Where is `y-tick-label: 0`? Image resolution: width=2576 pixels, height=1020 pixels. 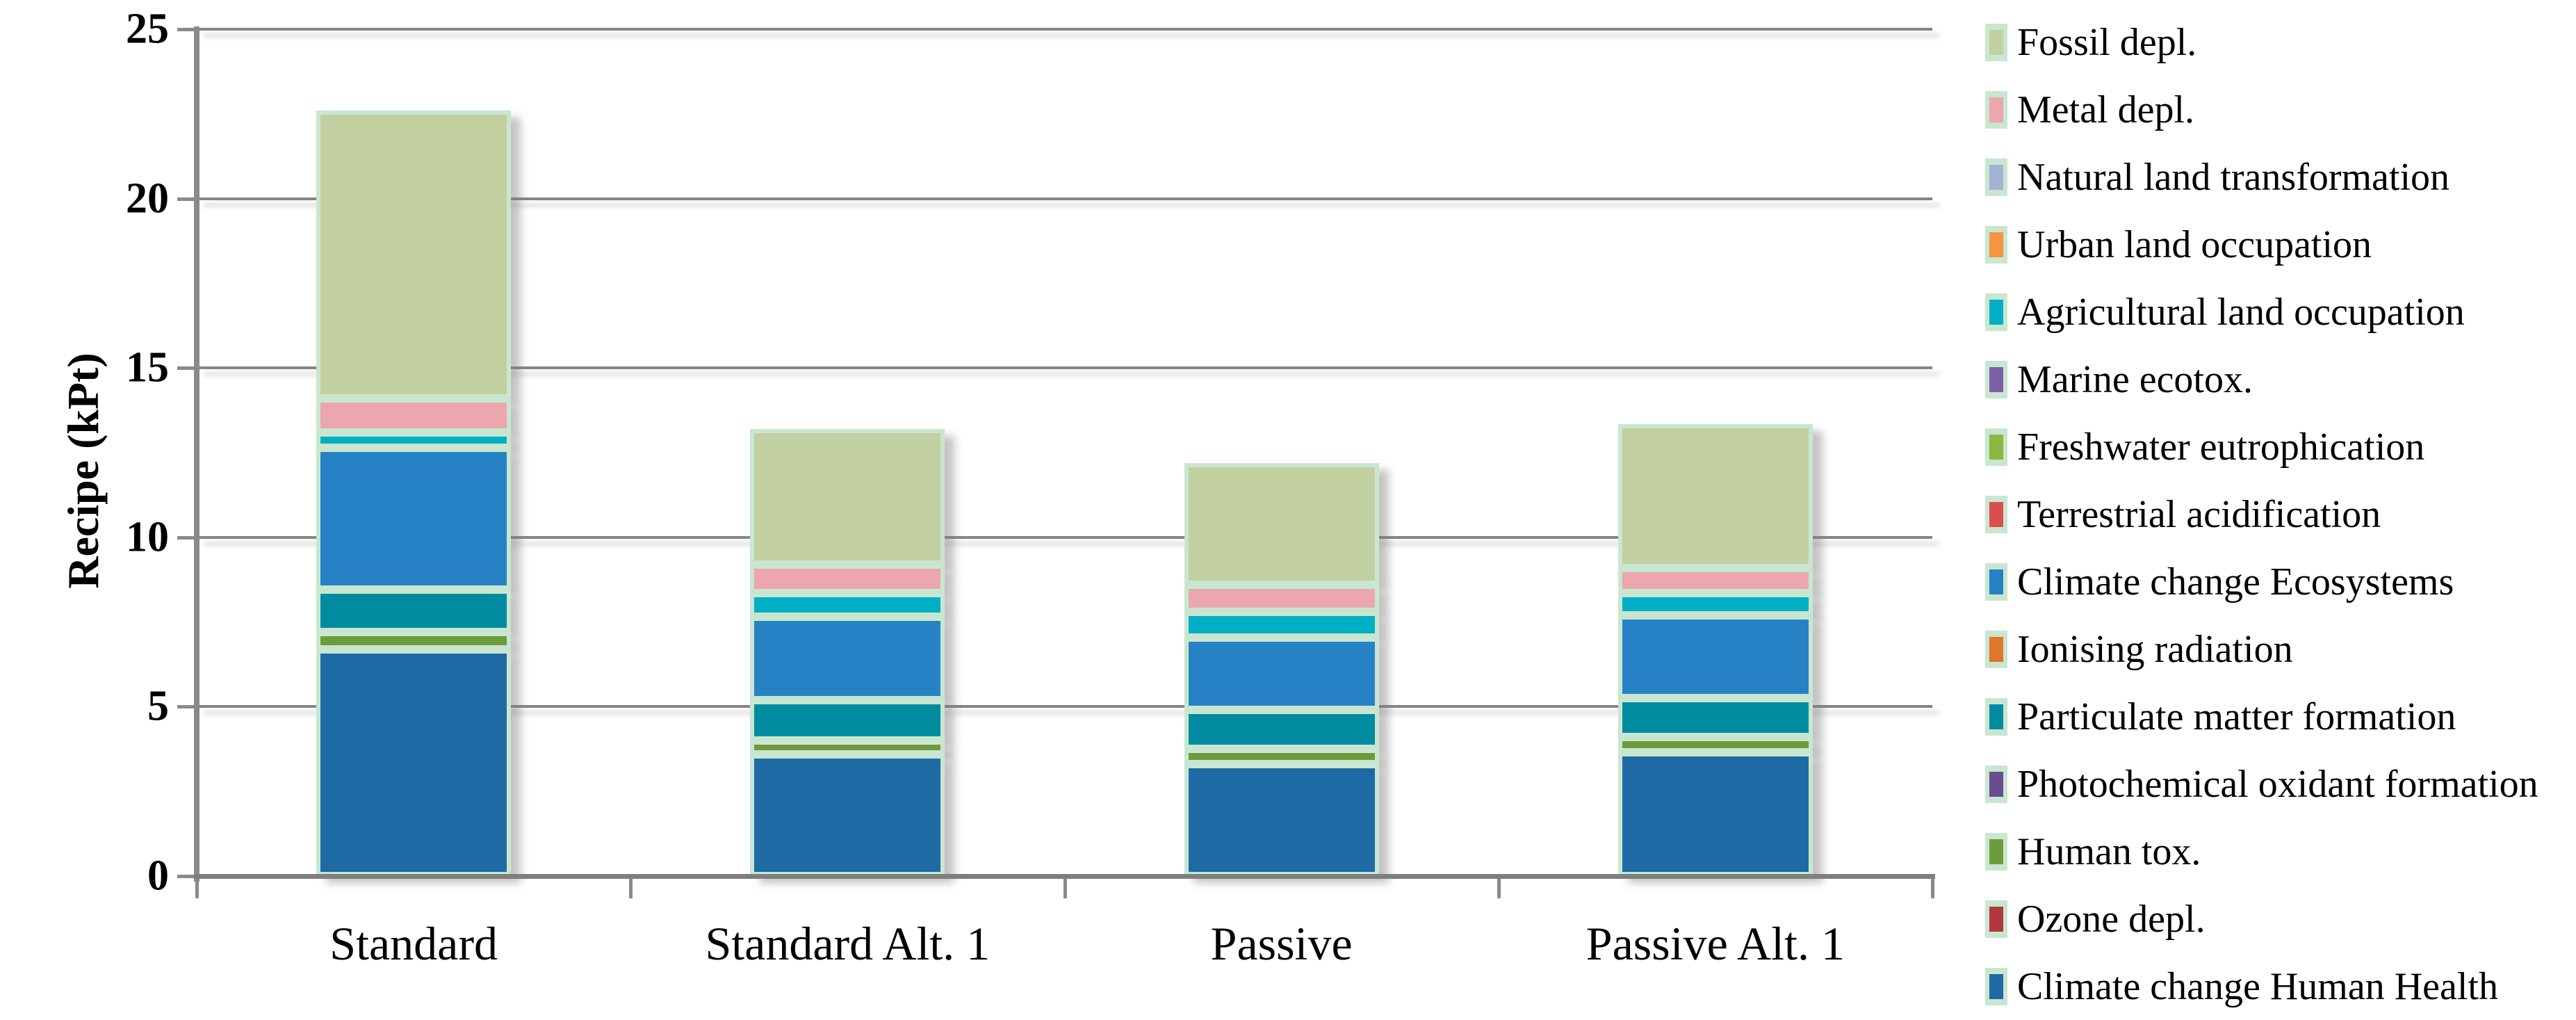 y-tick-label: 0 is located at coordinates (158, 876).